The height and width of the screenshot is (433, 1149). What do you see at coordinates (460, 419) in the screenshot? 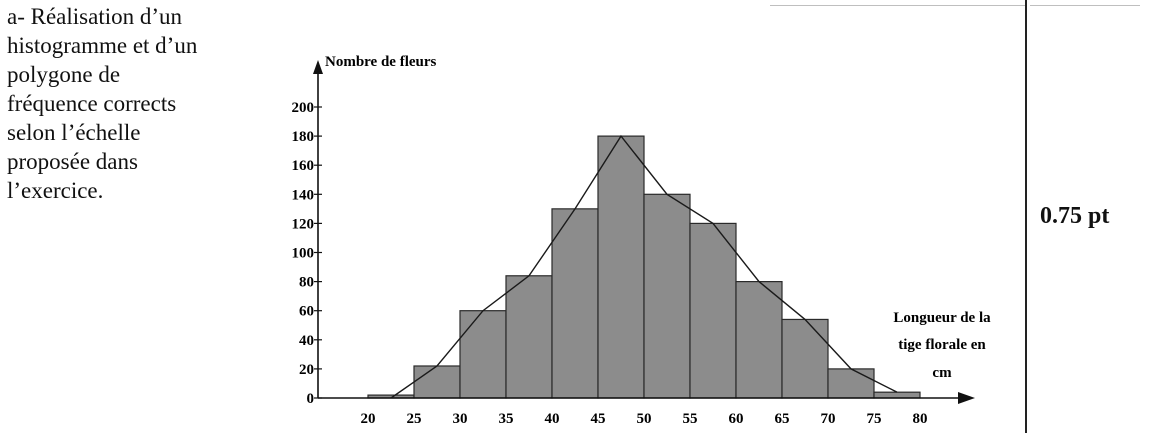
I see `x-tick-label: 30` at bounding box center [460, 419].